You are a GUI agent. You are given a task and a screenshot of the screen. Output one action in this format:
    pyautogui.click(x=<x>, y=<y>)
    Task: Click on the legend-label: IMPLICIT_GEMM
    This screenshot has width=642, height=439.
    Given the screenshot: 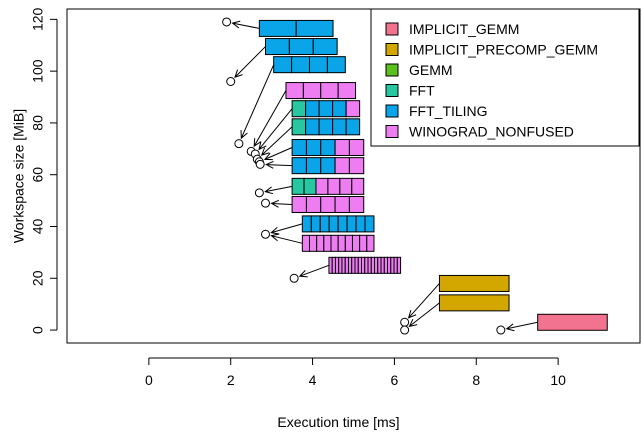 What is the action you would take?
    pyautogui.click(x=464, y=29)
    